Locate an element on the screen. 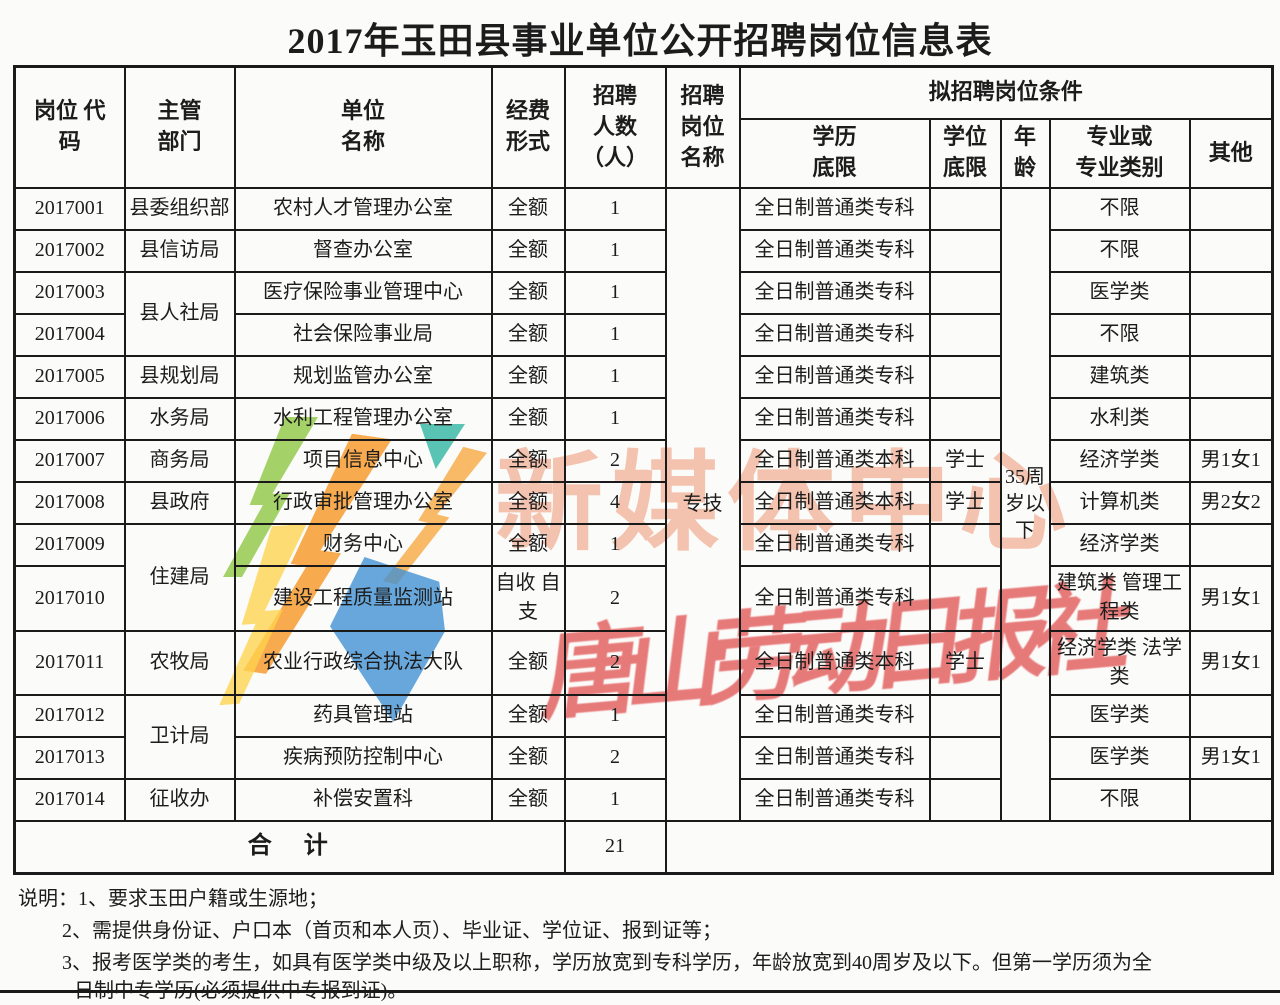 Image resolution: width=1280 pixels, height=1005 pixels. cell-position-type: 专技 is located at coordinates (702, 504).